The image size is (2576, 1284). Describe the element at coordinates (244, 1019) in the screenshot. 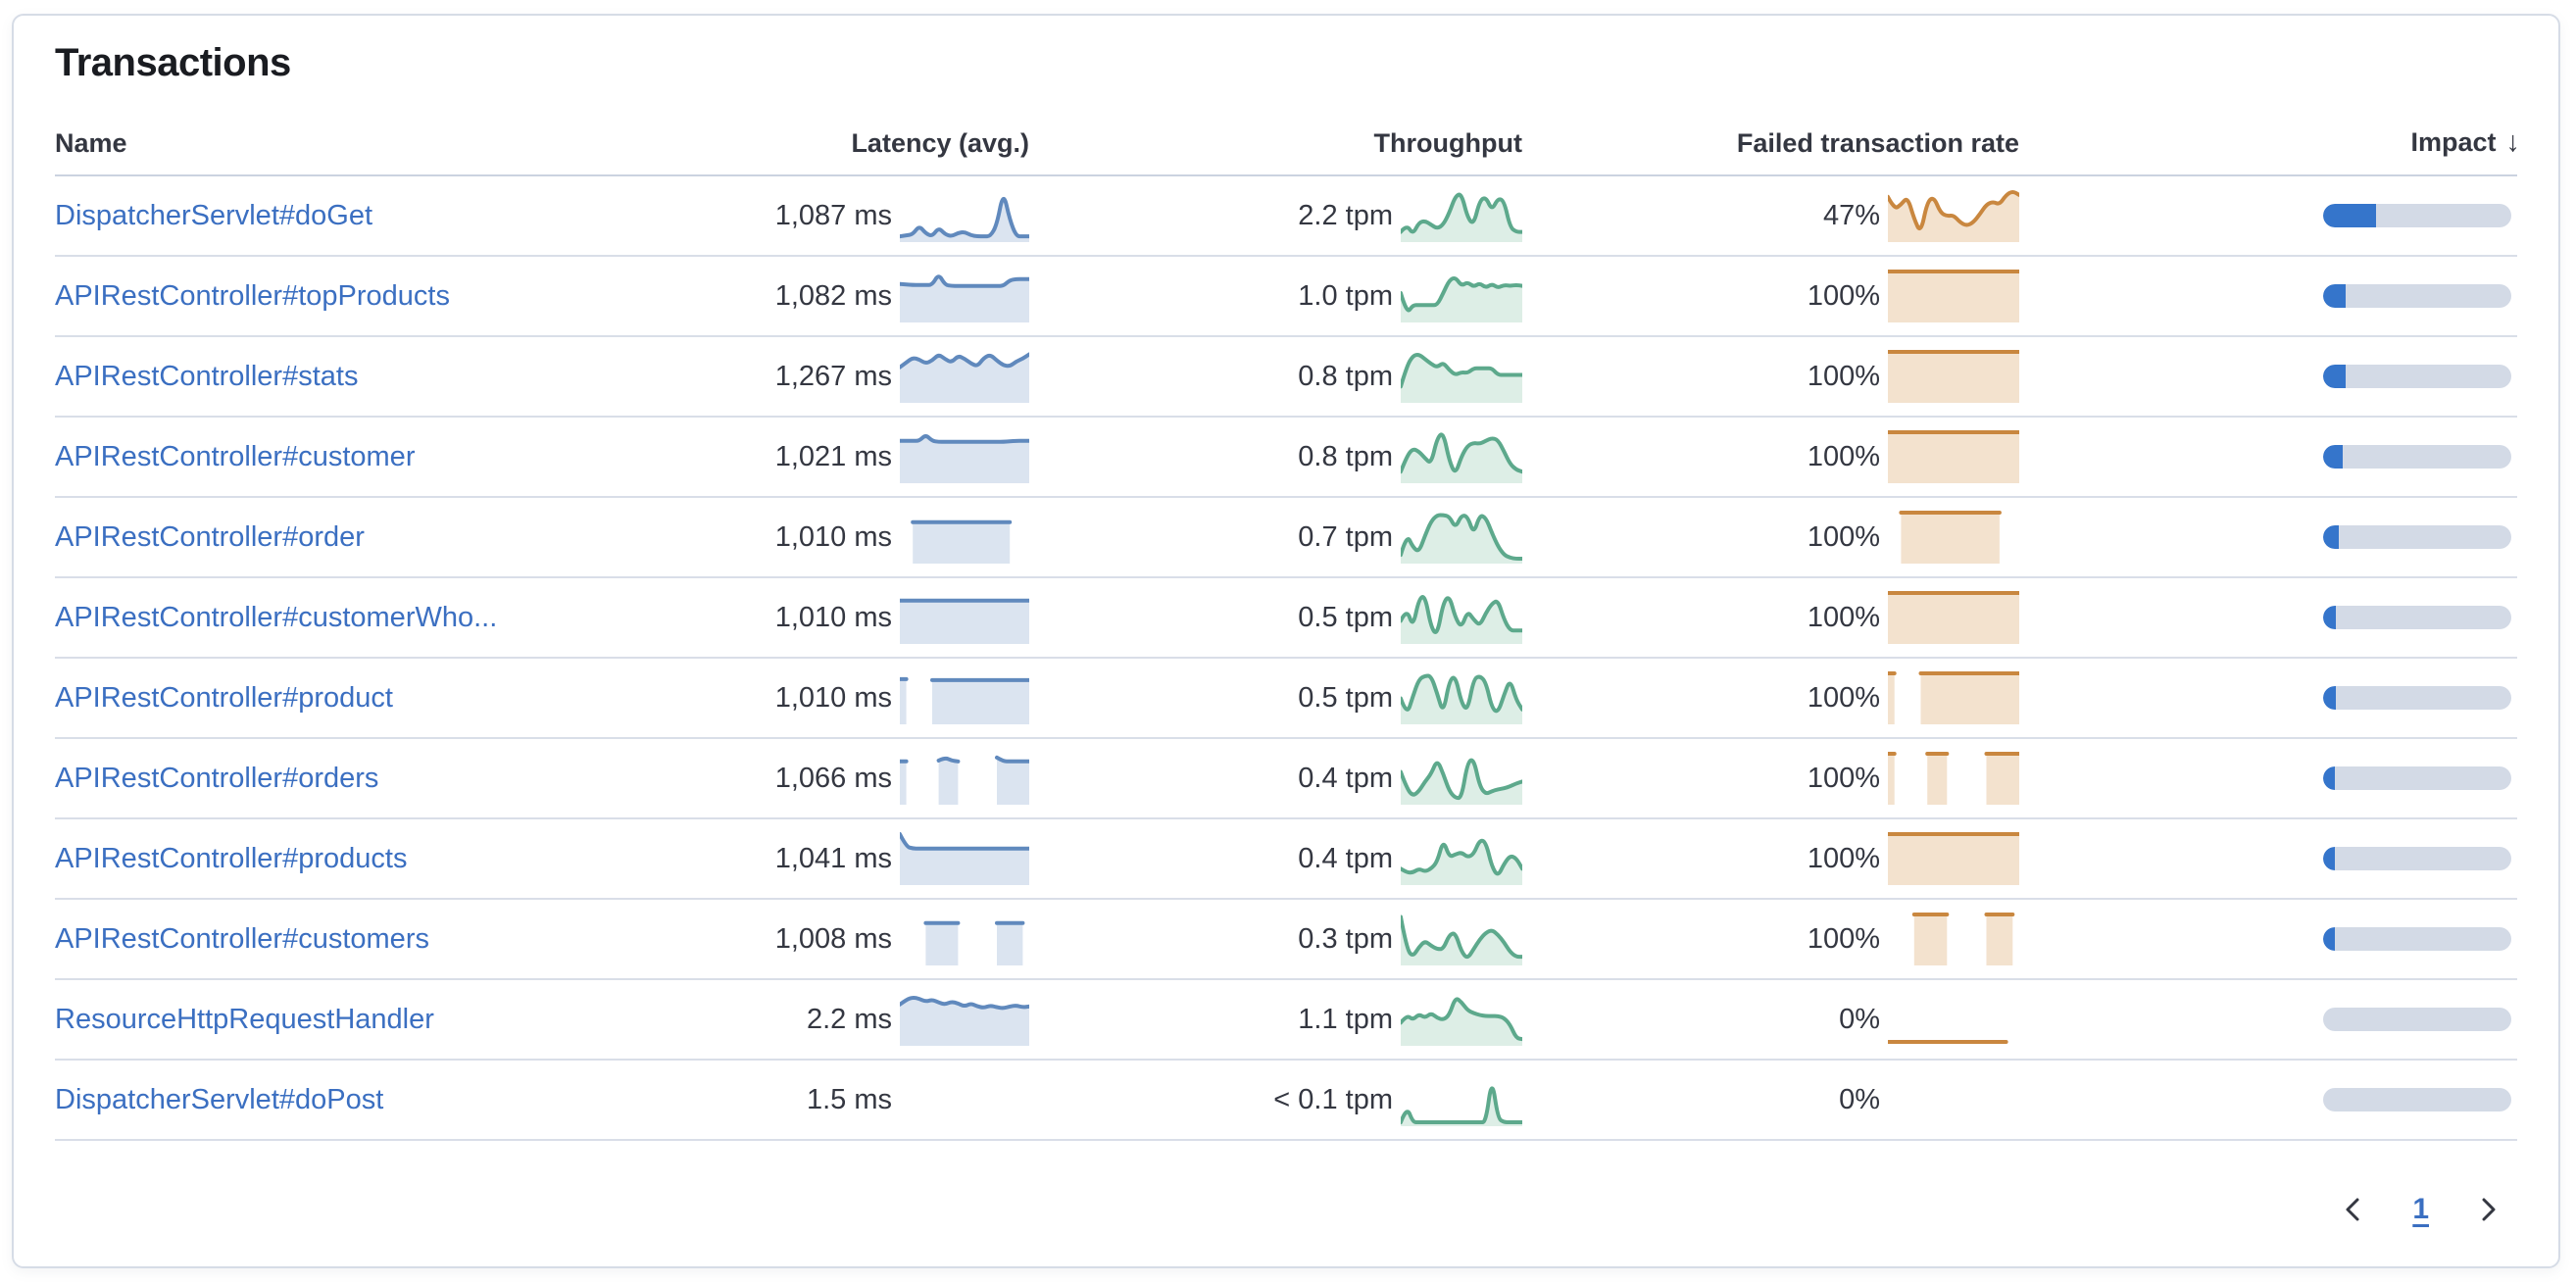

I see `transaction-name-link: ResourceHttpRequestHandler` at that location.